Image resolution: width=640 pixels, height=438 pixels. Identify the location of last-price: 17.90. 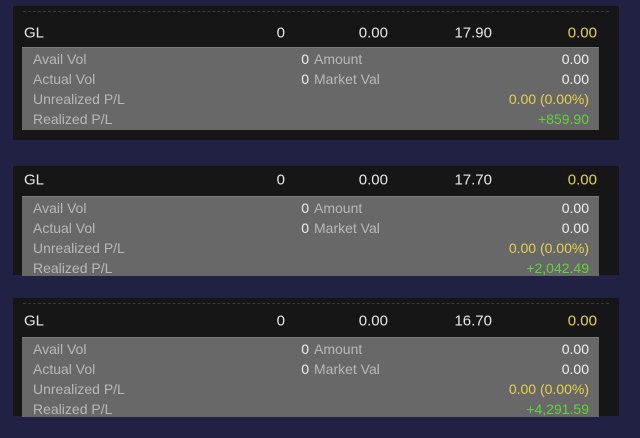
(473, 33).